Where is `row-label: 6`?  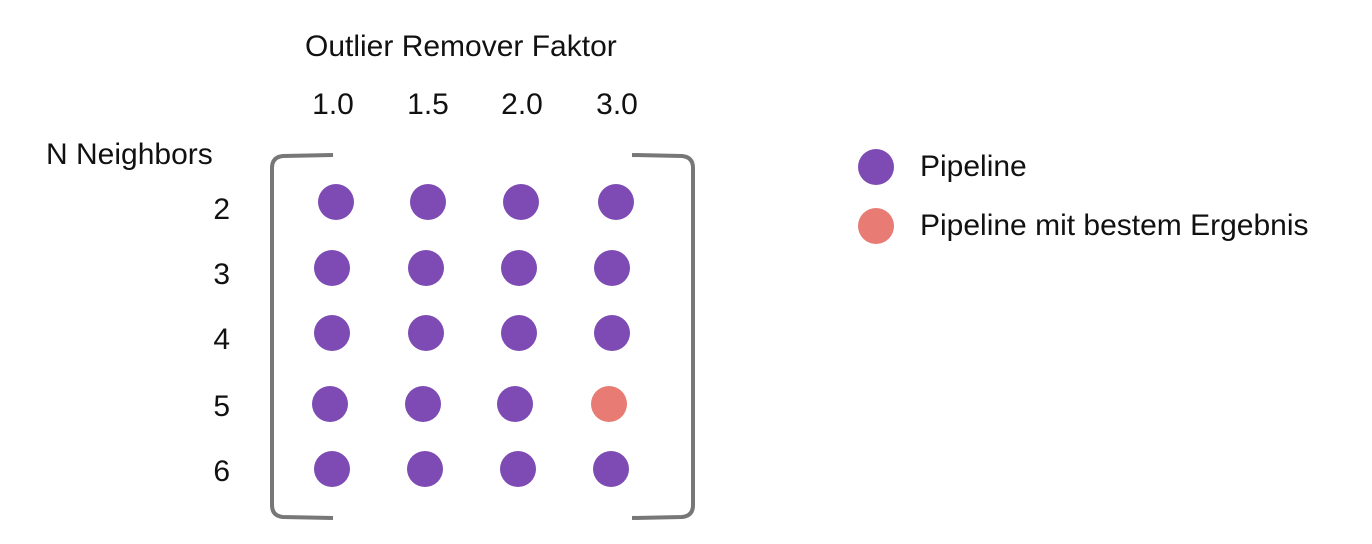 row-label: 6 is located at coordinates (221, 471).